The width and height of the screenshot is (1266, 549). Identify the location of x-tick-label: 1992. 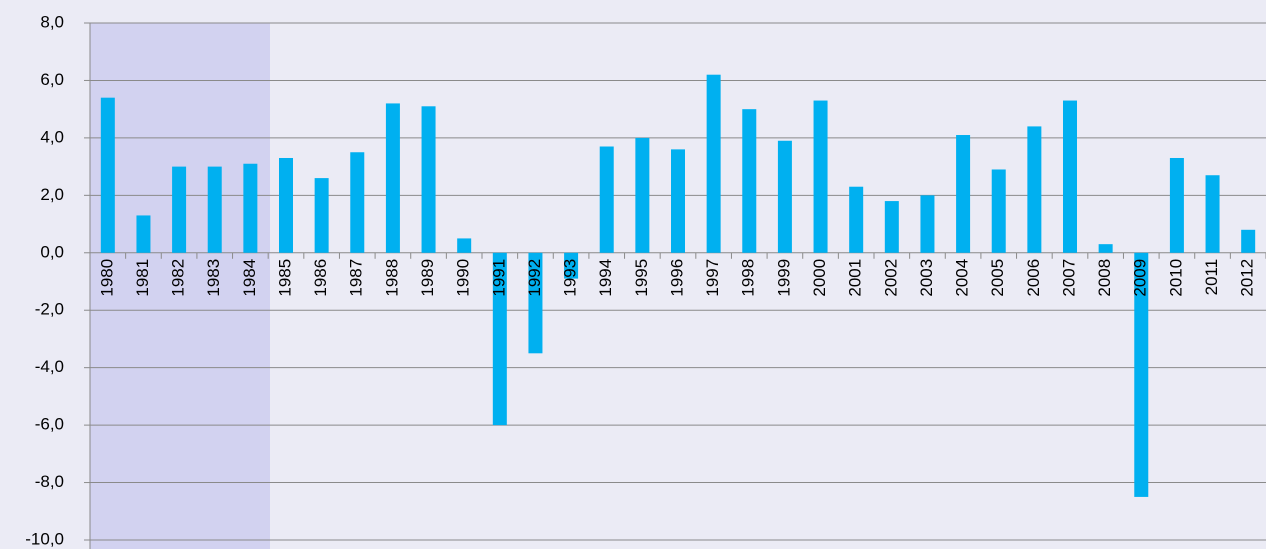
(534, 278).